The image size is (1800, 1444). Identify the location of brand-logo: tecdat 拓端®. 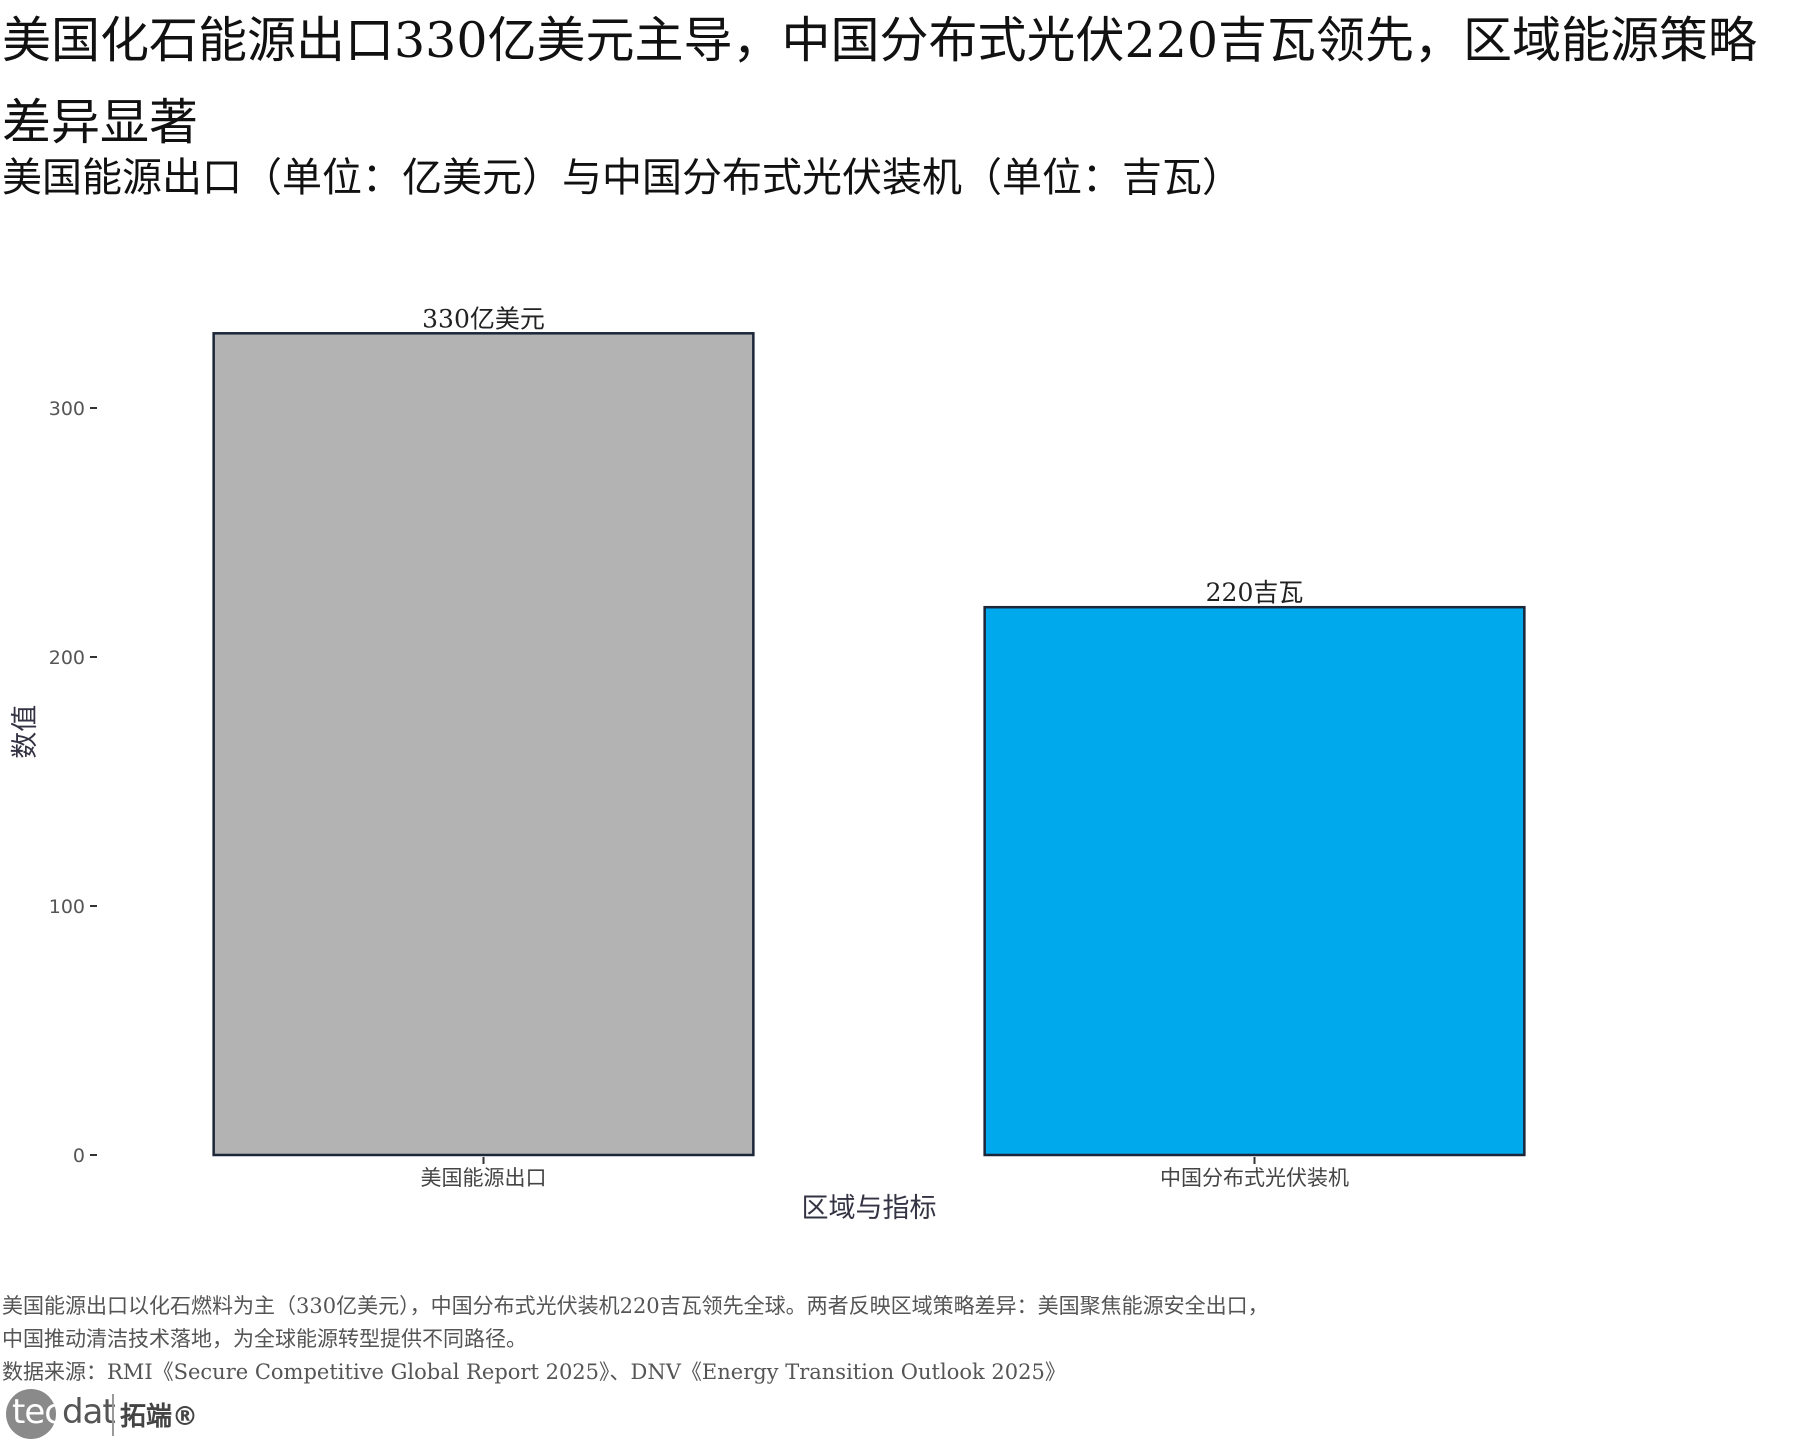
(152, 1415).